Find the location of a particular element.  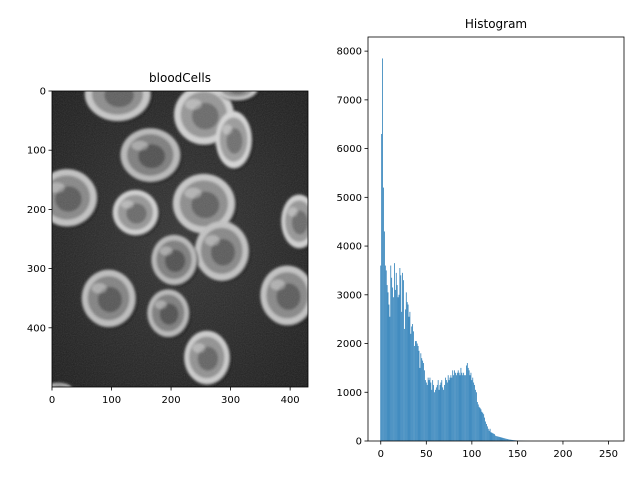

image-x-tick-label: 0 is located at coordinates (52, 400).